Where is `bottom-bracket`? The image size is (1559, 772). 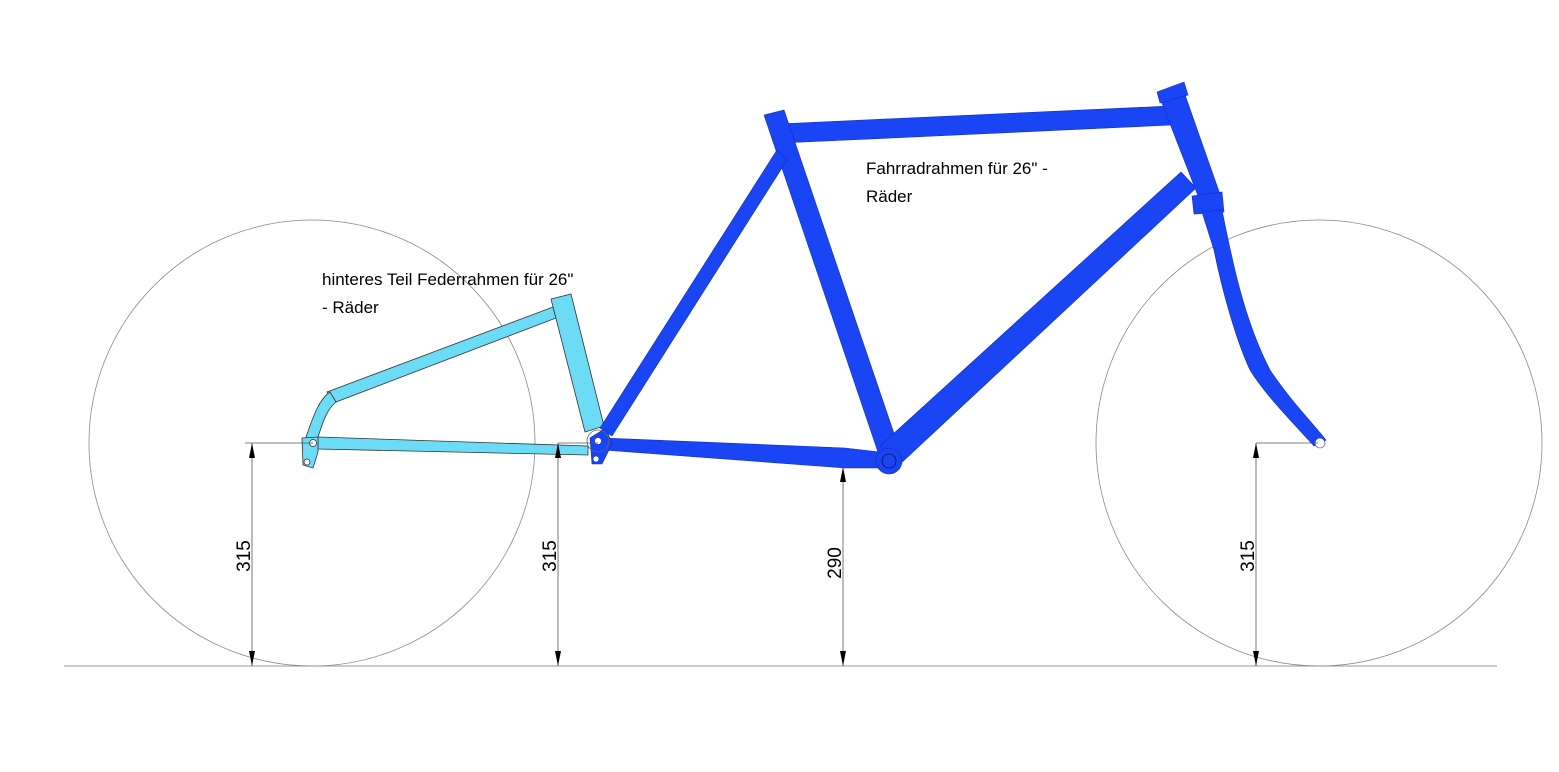 bottom-bracket is located at coordinates (889, 461).